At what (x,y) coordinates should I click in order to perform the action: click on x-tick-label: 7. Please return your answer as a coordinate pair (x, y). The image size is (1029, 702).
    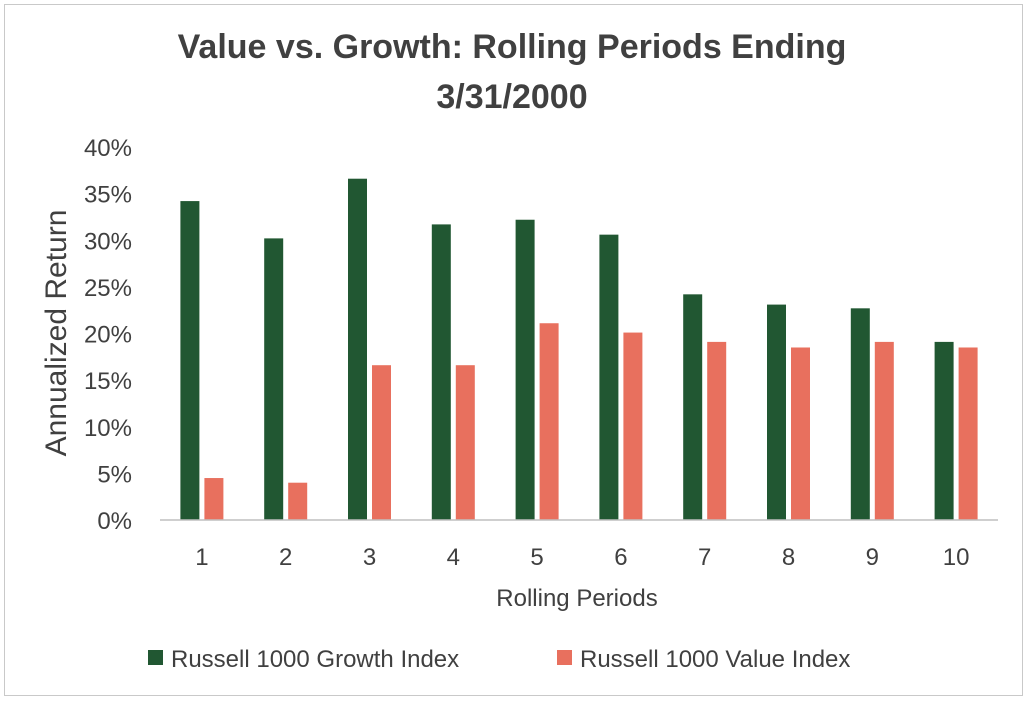
    Looking at the image, I should click on (704, 557).